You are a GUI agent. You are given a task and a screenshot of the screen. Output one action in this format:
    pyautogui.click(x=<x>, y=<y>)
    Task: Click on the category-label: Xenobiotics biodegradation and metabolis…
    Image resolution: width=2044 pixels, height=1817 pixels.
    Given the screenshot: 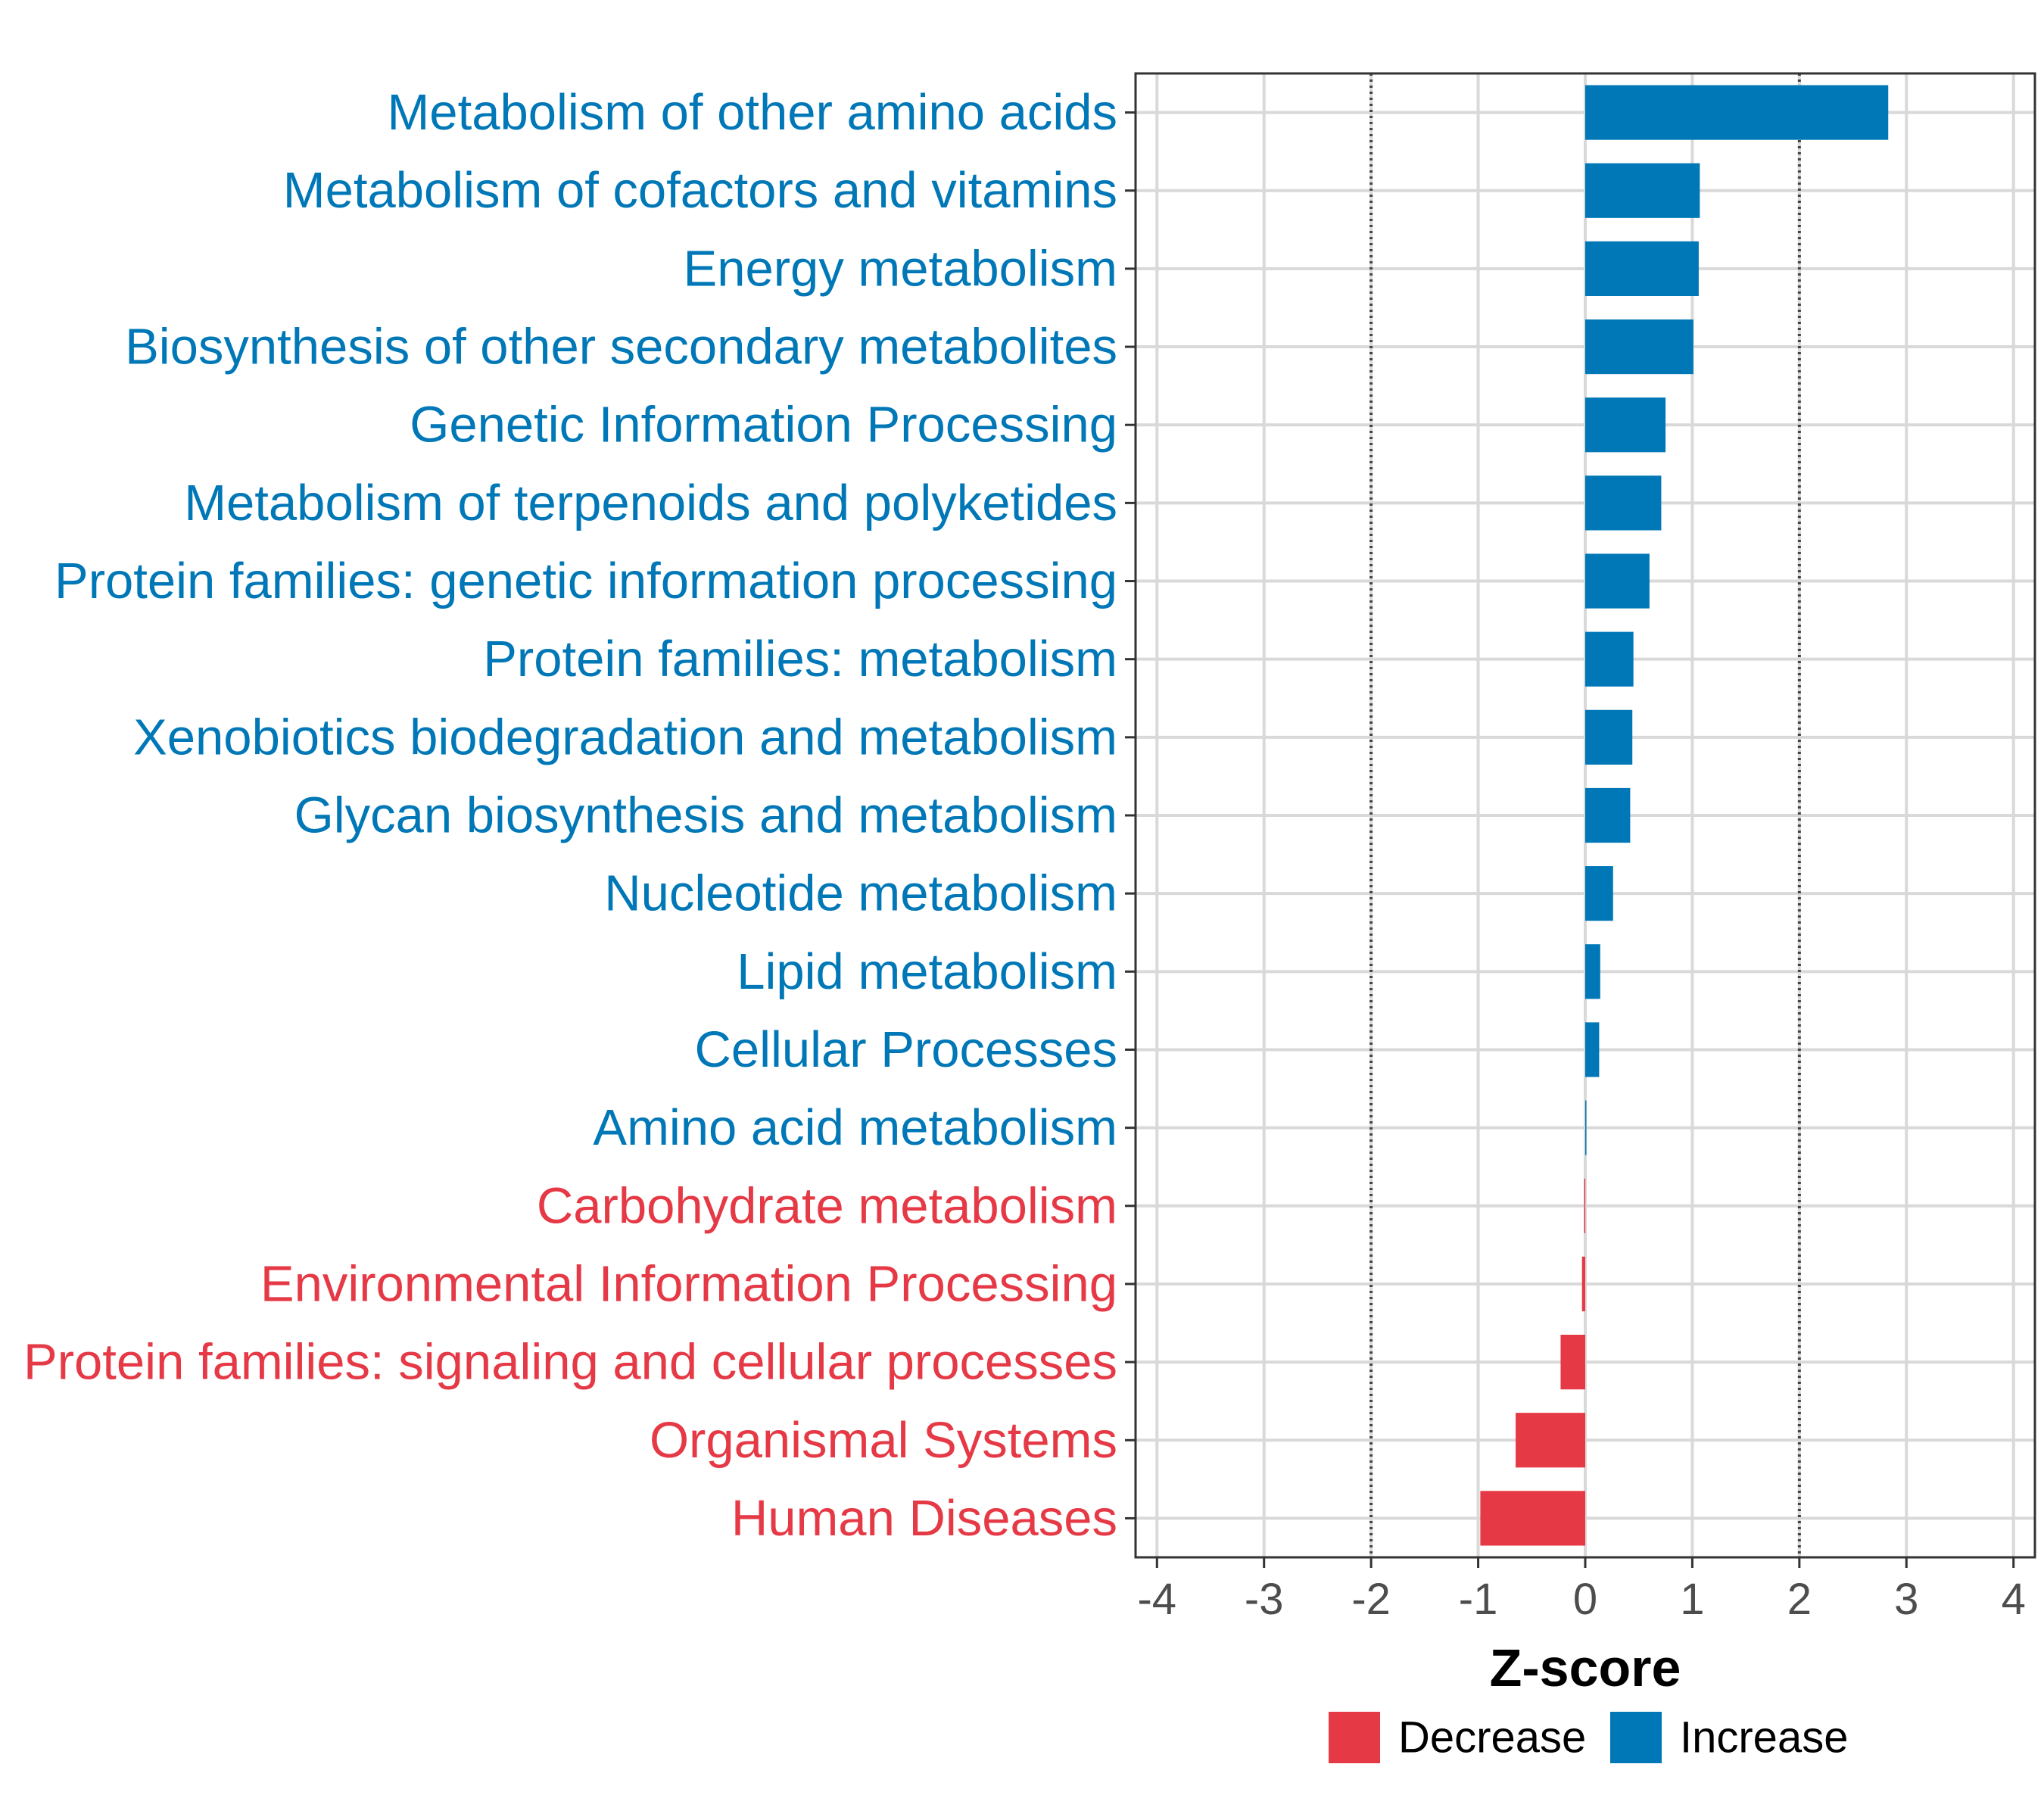 What is the action you would take?
    pyautogui.click(x=625, y=737)
    